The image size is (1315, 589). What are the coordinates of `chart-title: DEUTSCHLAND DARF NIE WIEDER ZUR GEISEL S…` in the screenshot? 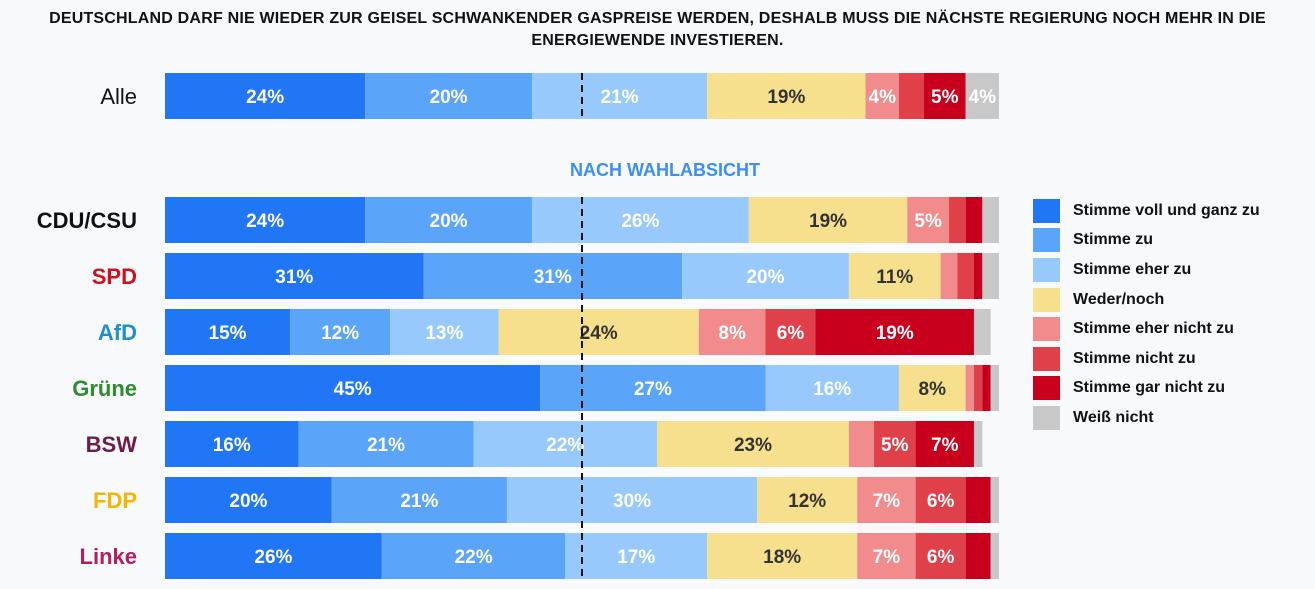 It's located at (657, 29).